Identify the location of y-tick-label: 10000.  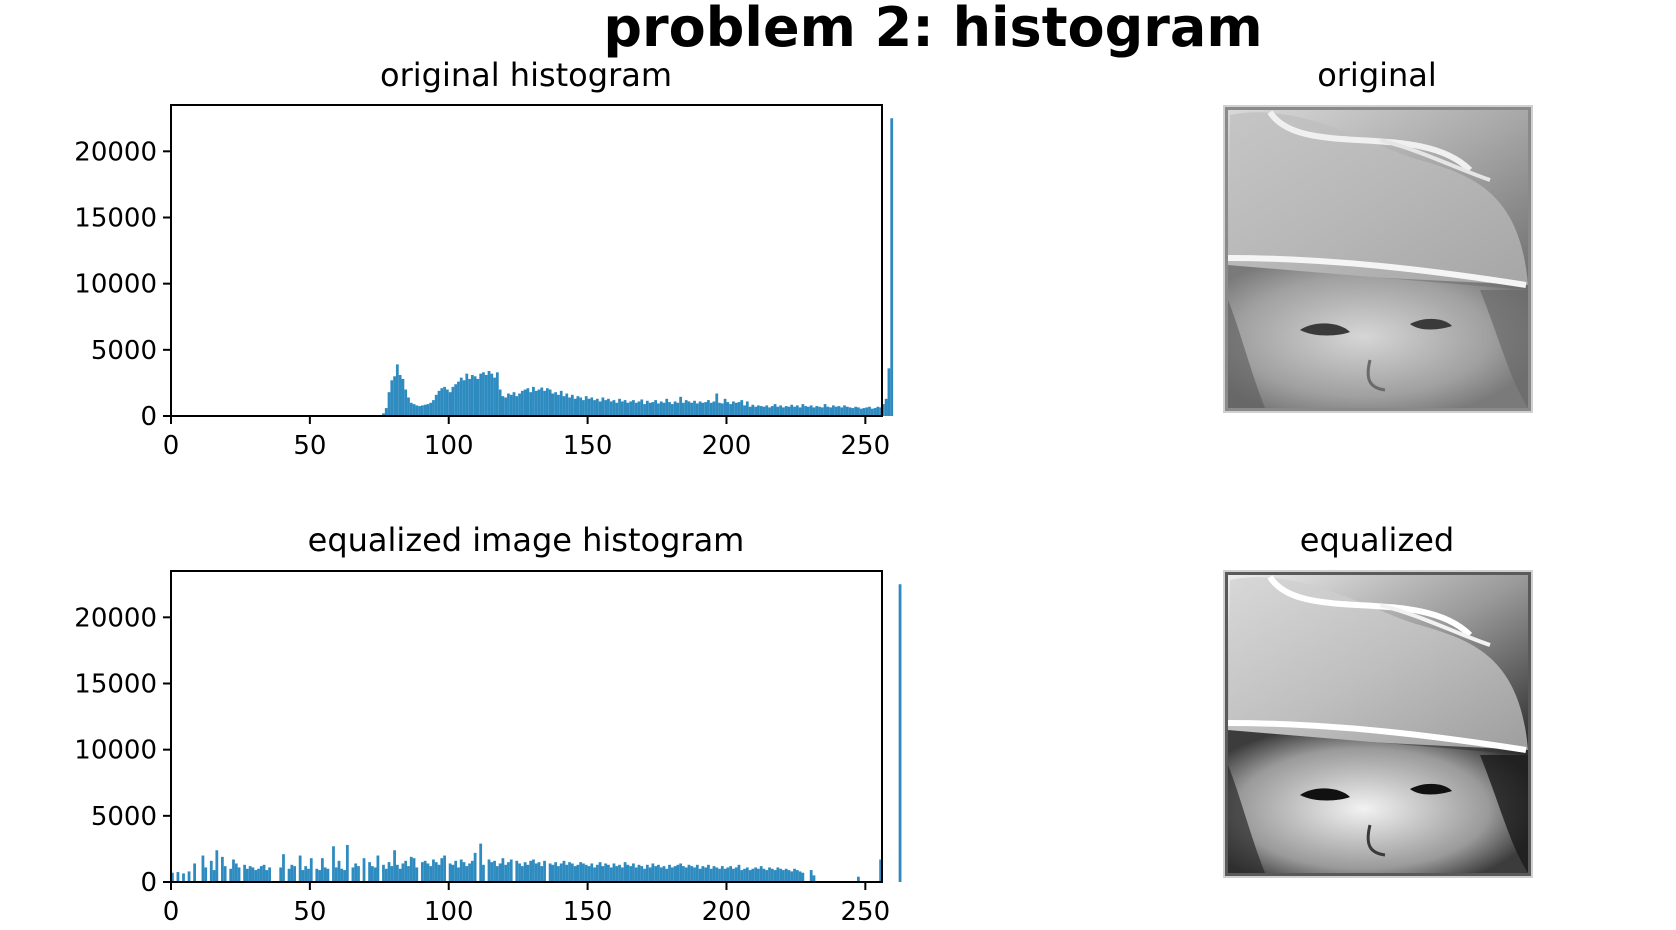
(115, 751).